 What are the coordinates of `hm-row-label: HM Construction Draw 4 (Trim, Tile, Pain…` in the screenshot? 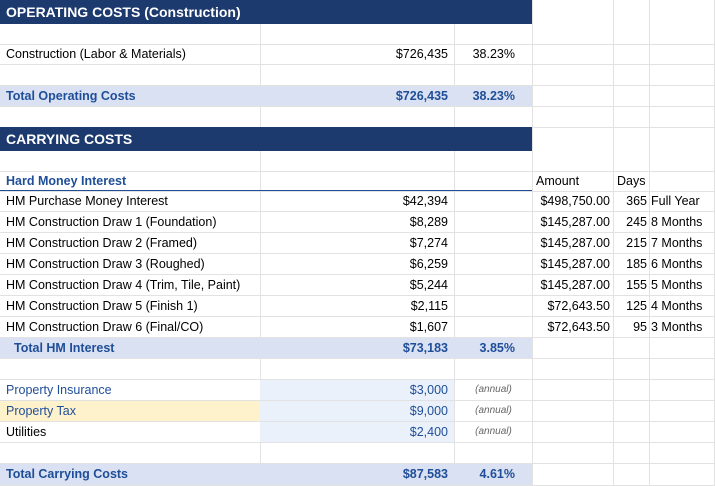 It's located at (123, 285).